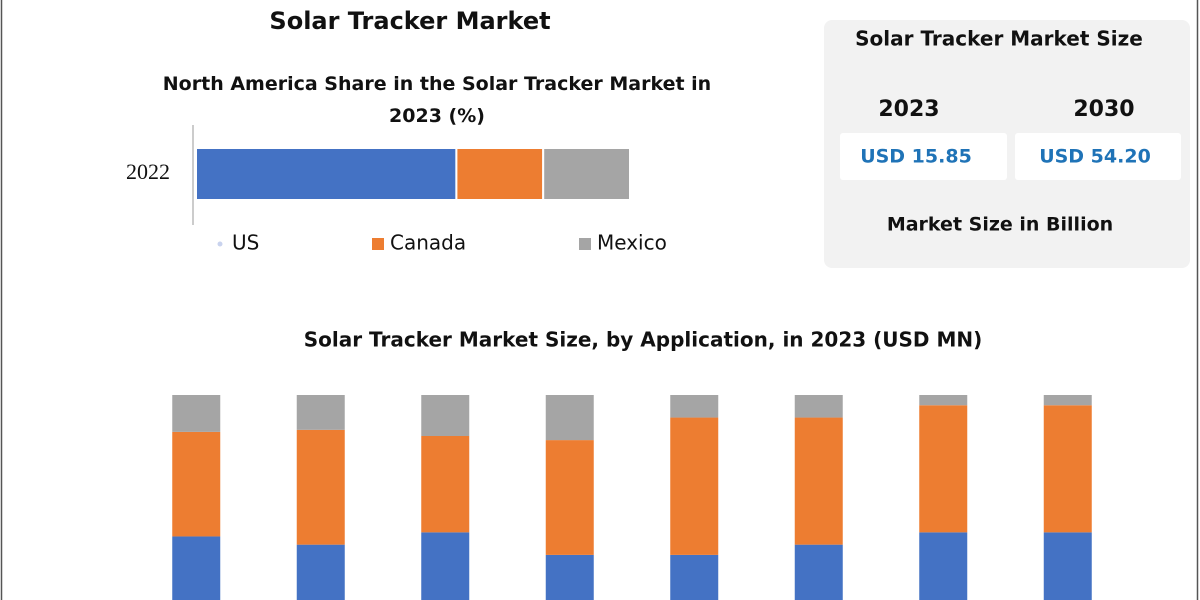 The image size is (1200, 600). Describe the element at coordinates (908, 109) in the screenshot. I see `panel-year: 2023` at that location.